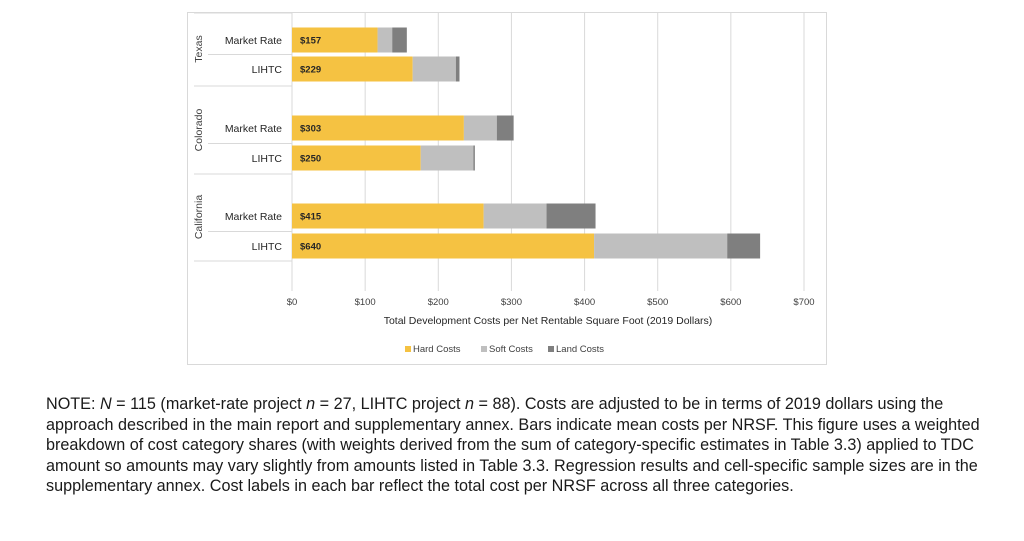 The width and height of the screenshot is (1024, 541). Describe the element at coordinates (199, 130) in the screenshot. I see `group-label-colorado: Colorado` at that location.